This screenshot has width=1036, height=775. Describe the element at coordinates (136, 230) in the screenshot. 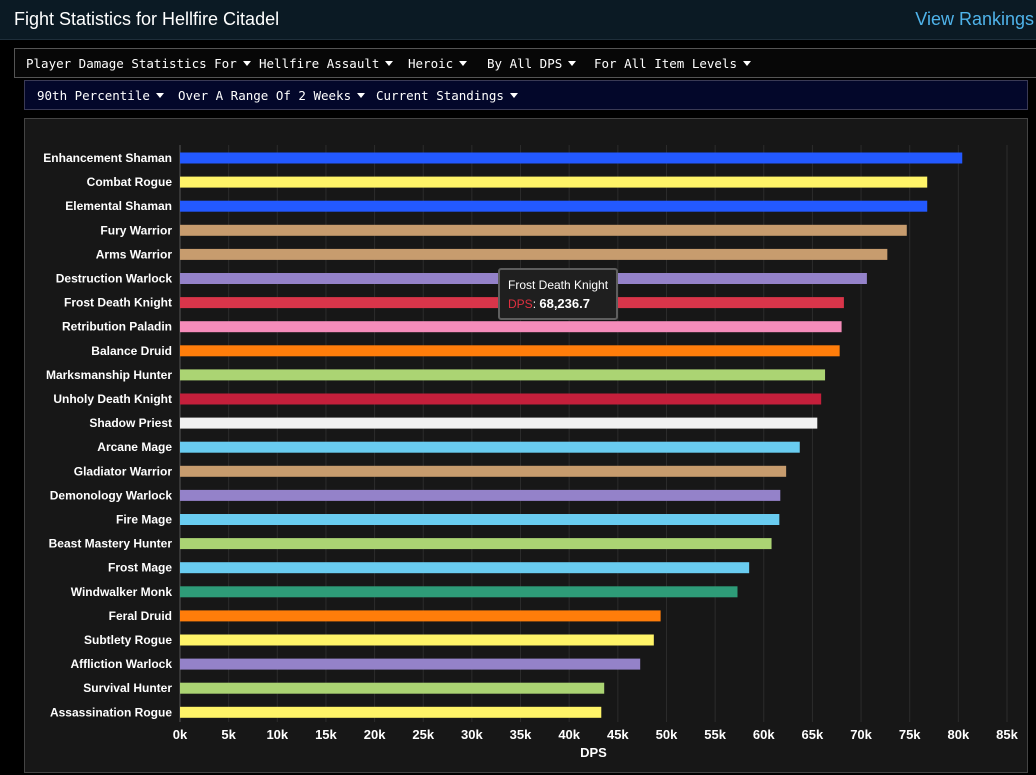

I see `category-label: Fury Warrior` at that location.